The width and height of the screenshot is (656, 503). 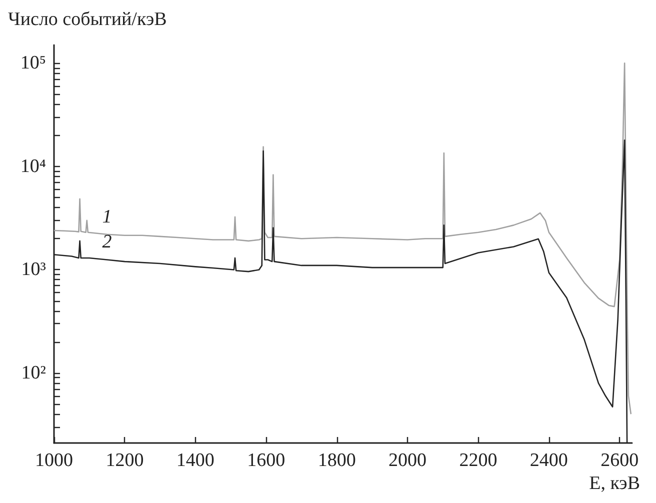 I want to click on x-tick-label: 1800, so click(x=337, y=460).